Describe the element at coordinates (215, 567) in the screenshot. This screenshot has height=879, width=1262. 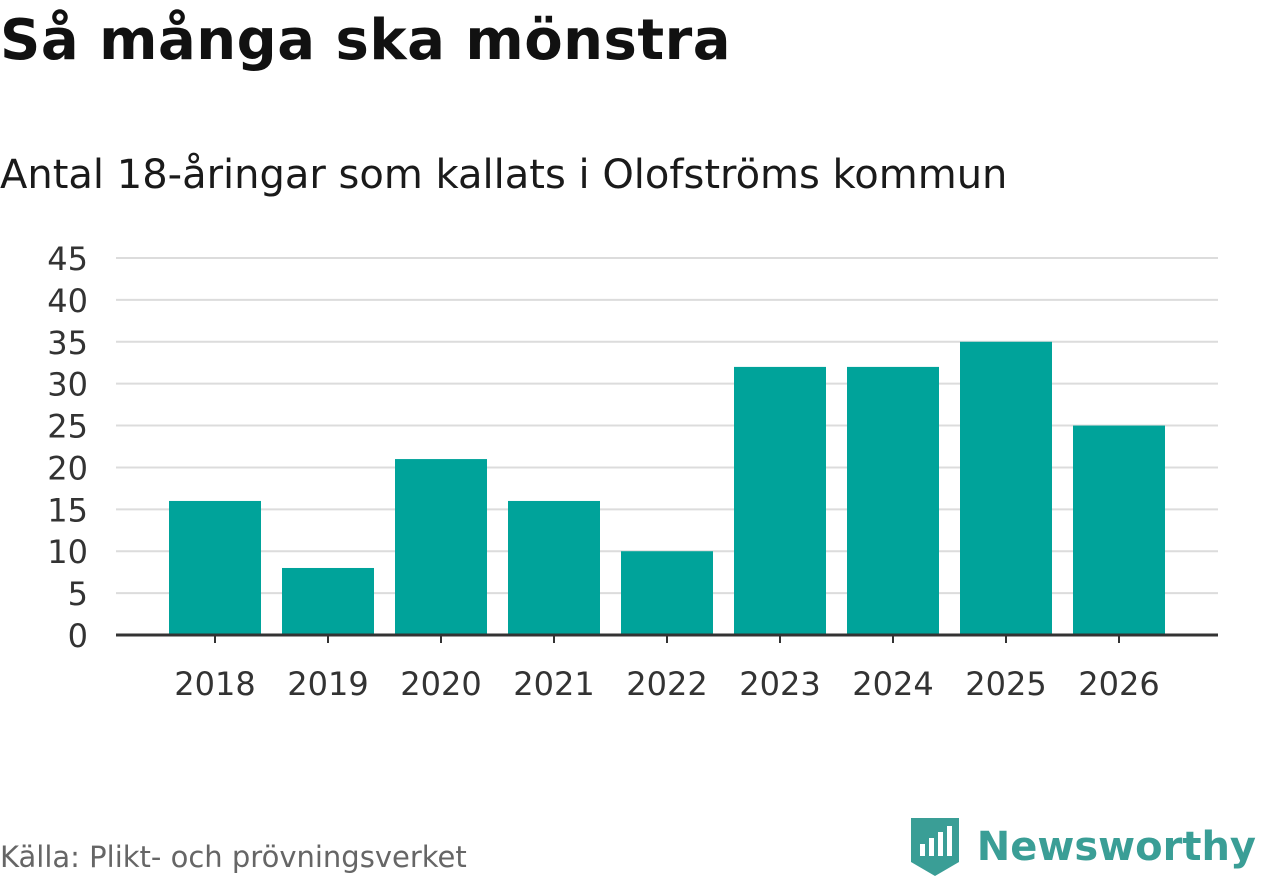
I see `bar-2018` at that location.